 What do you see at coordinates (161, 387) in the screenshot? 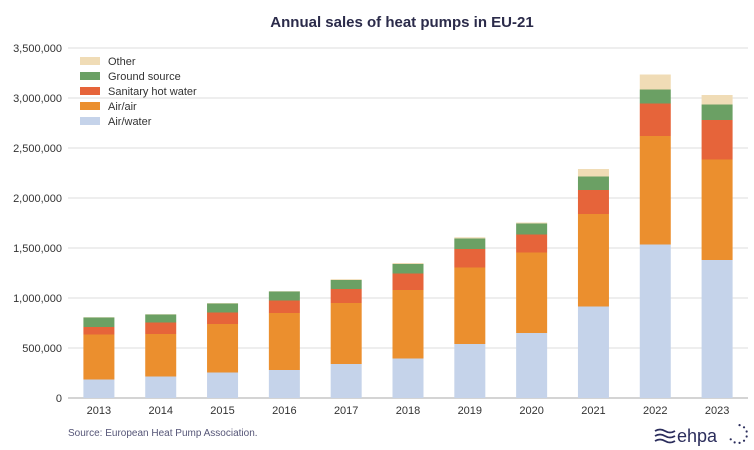
I see `bar-air-water-2014` at bounding box center [161, 387].